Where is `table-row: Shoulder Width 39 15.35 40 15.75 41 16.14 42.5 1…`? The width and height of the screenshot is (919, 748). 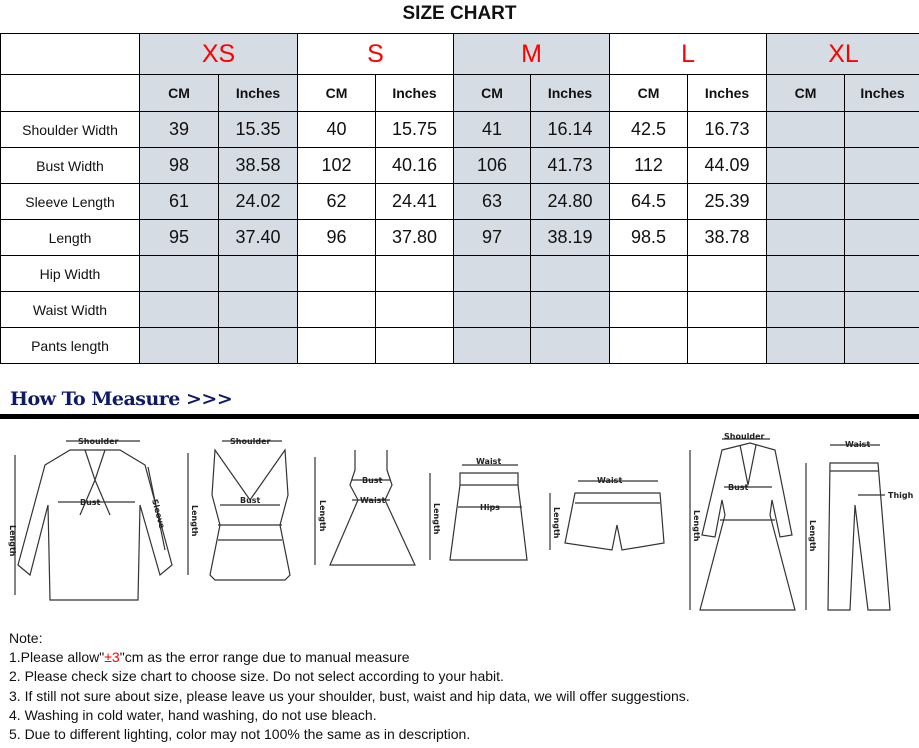
table-row: Shoulder Width 39 15.35 40 15.75 41 16.14 42.5 1… is located at coordinates (459, 129).